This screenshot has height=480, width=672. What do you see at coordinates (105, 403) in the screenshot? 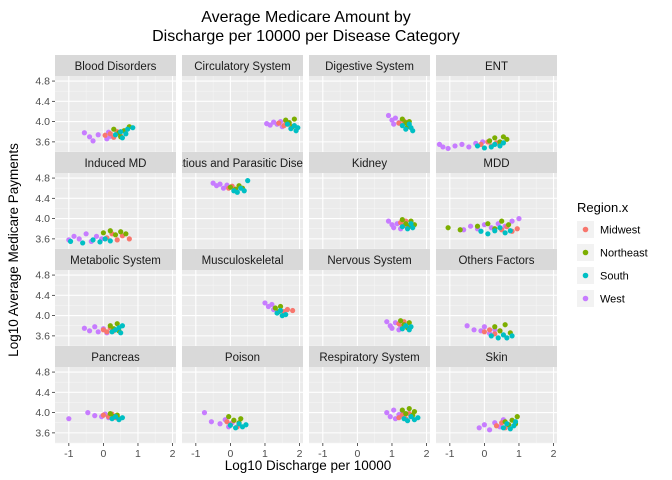
I see `facet-panel: Pancreas 3.6 4.0 4.4 4.8 -1 0 1 2` at bounding box center [105, 403].